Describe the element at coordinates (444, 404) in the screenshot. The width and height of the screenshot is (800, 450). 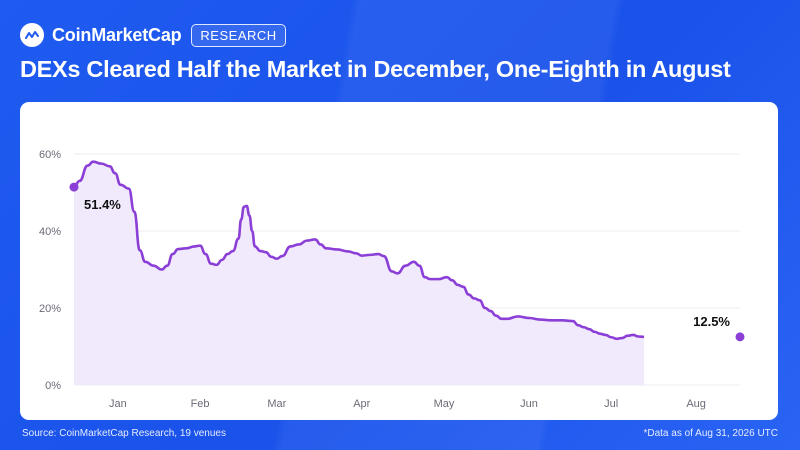
I see `x-tick-label: May` at that location.